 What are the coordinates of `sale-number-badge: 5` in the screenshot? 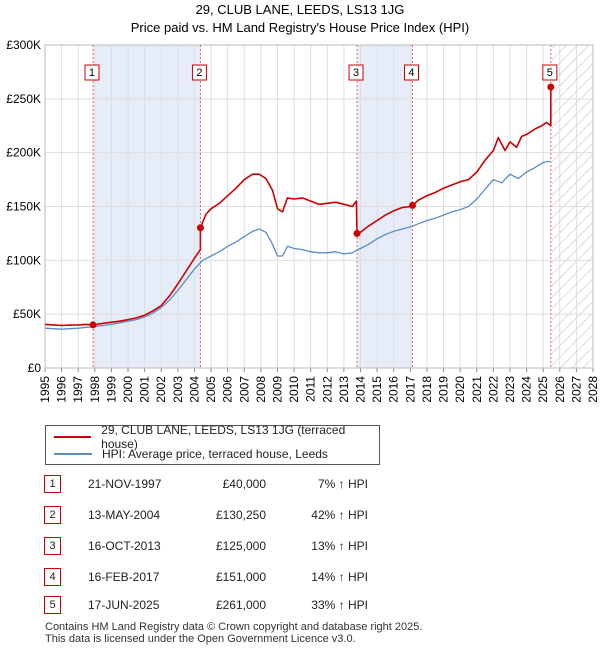 It's located at (52, 605).